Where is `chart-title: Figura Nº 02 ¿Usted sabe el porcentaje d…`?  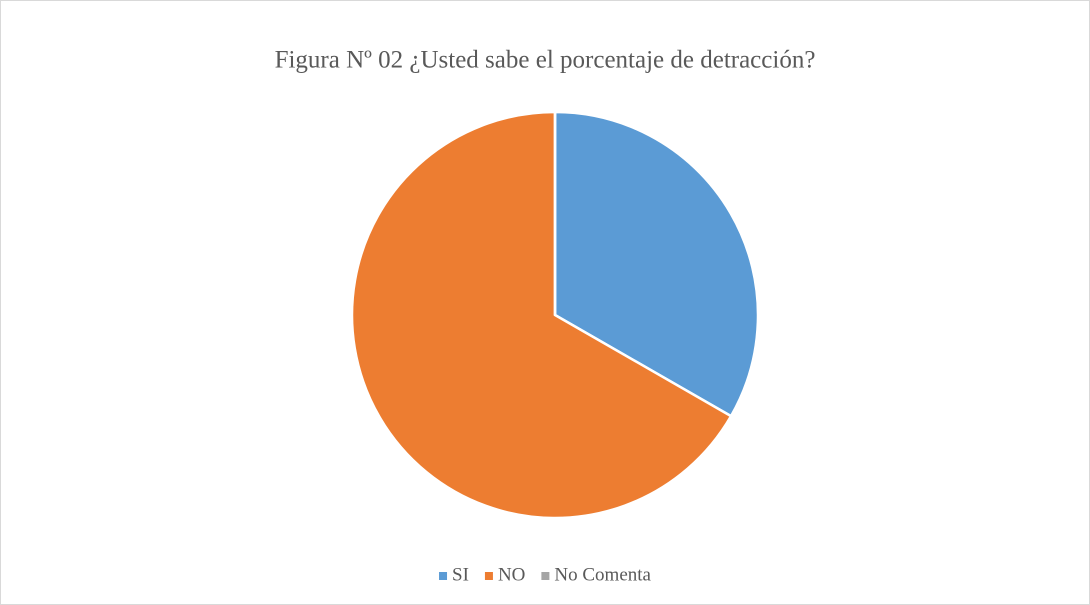
chart-title: Figura Nº 02 ¿Usted sabe el porcentaje d… is located at coordinates (545, 60).